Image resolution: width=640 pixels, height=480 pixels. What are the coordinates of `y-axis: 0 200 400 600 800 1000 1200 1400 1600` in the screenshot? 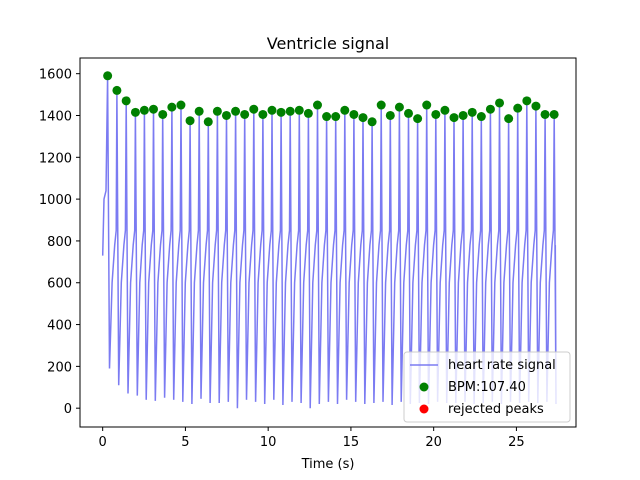 It's located at (59, 242).